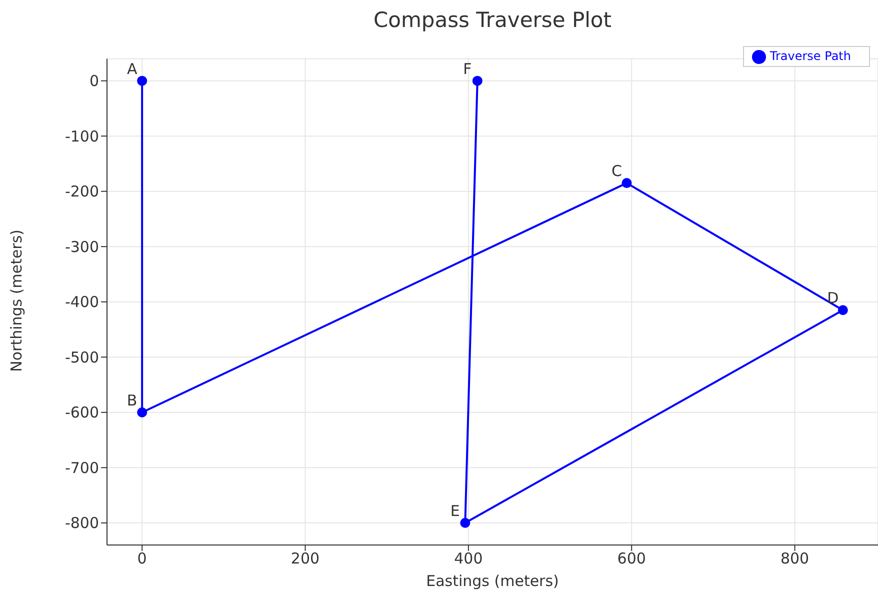 The width and height of the screenshot is (878, 594). I want to click on y-tick-label: -200, so click(81, 191).